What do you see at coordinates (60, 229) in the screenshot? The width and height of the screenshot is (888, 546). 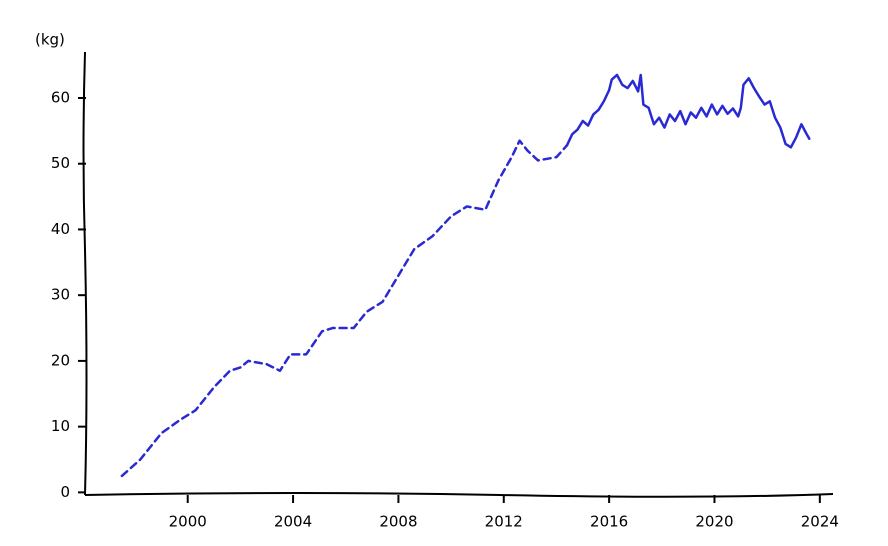 I see `y-tick-label: 40` at bounding box center [60, 229].